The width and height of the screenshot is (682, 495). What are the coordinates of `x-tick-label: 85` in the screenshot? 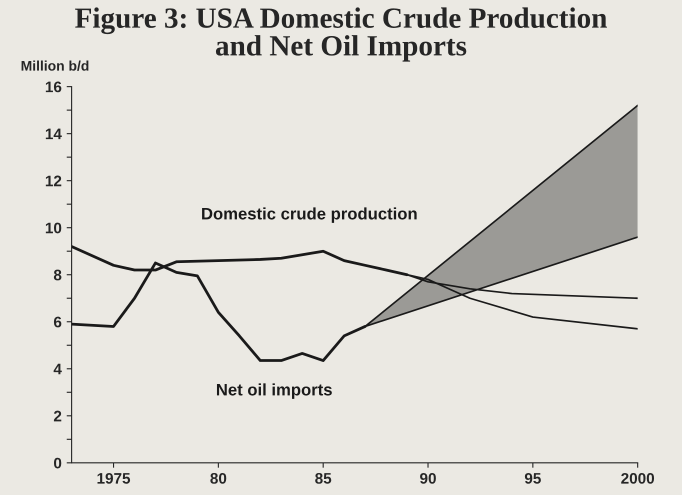 It's located at (323, 478).